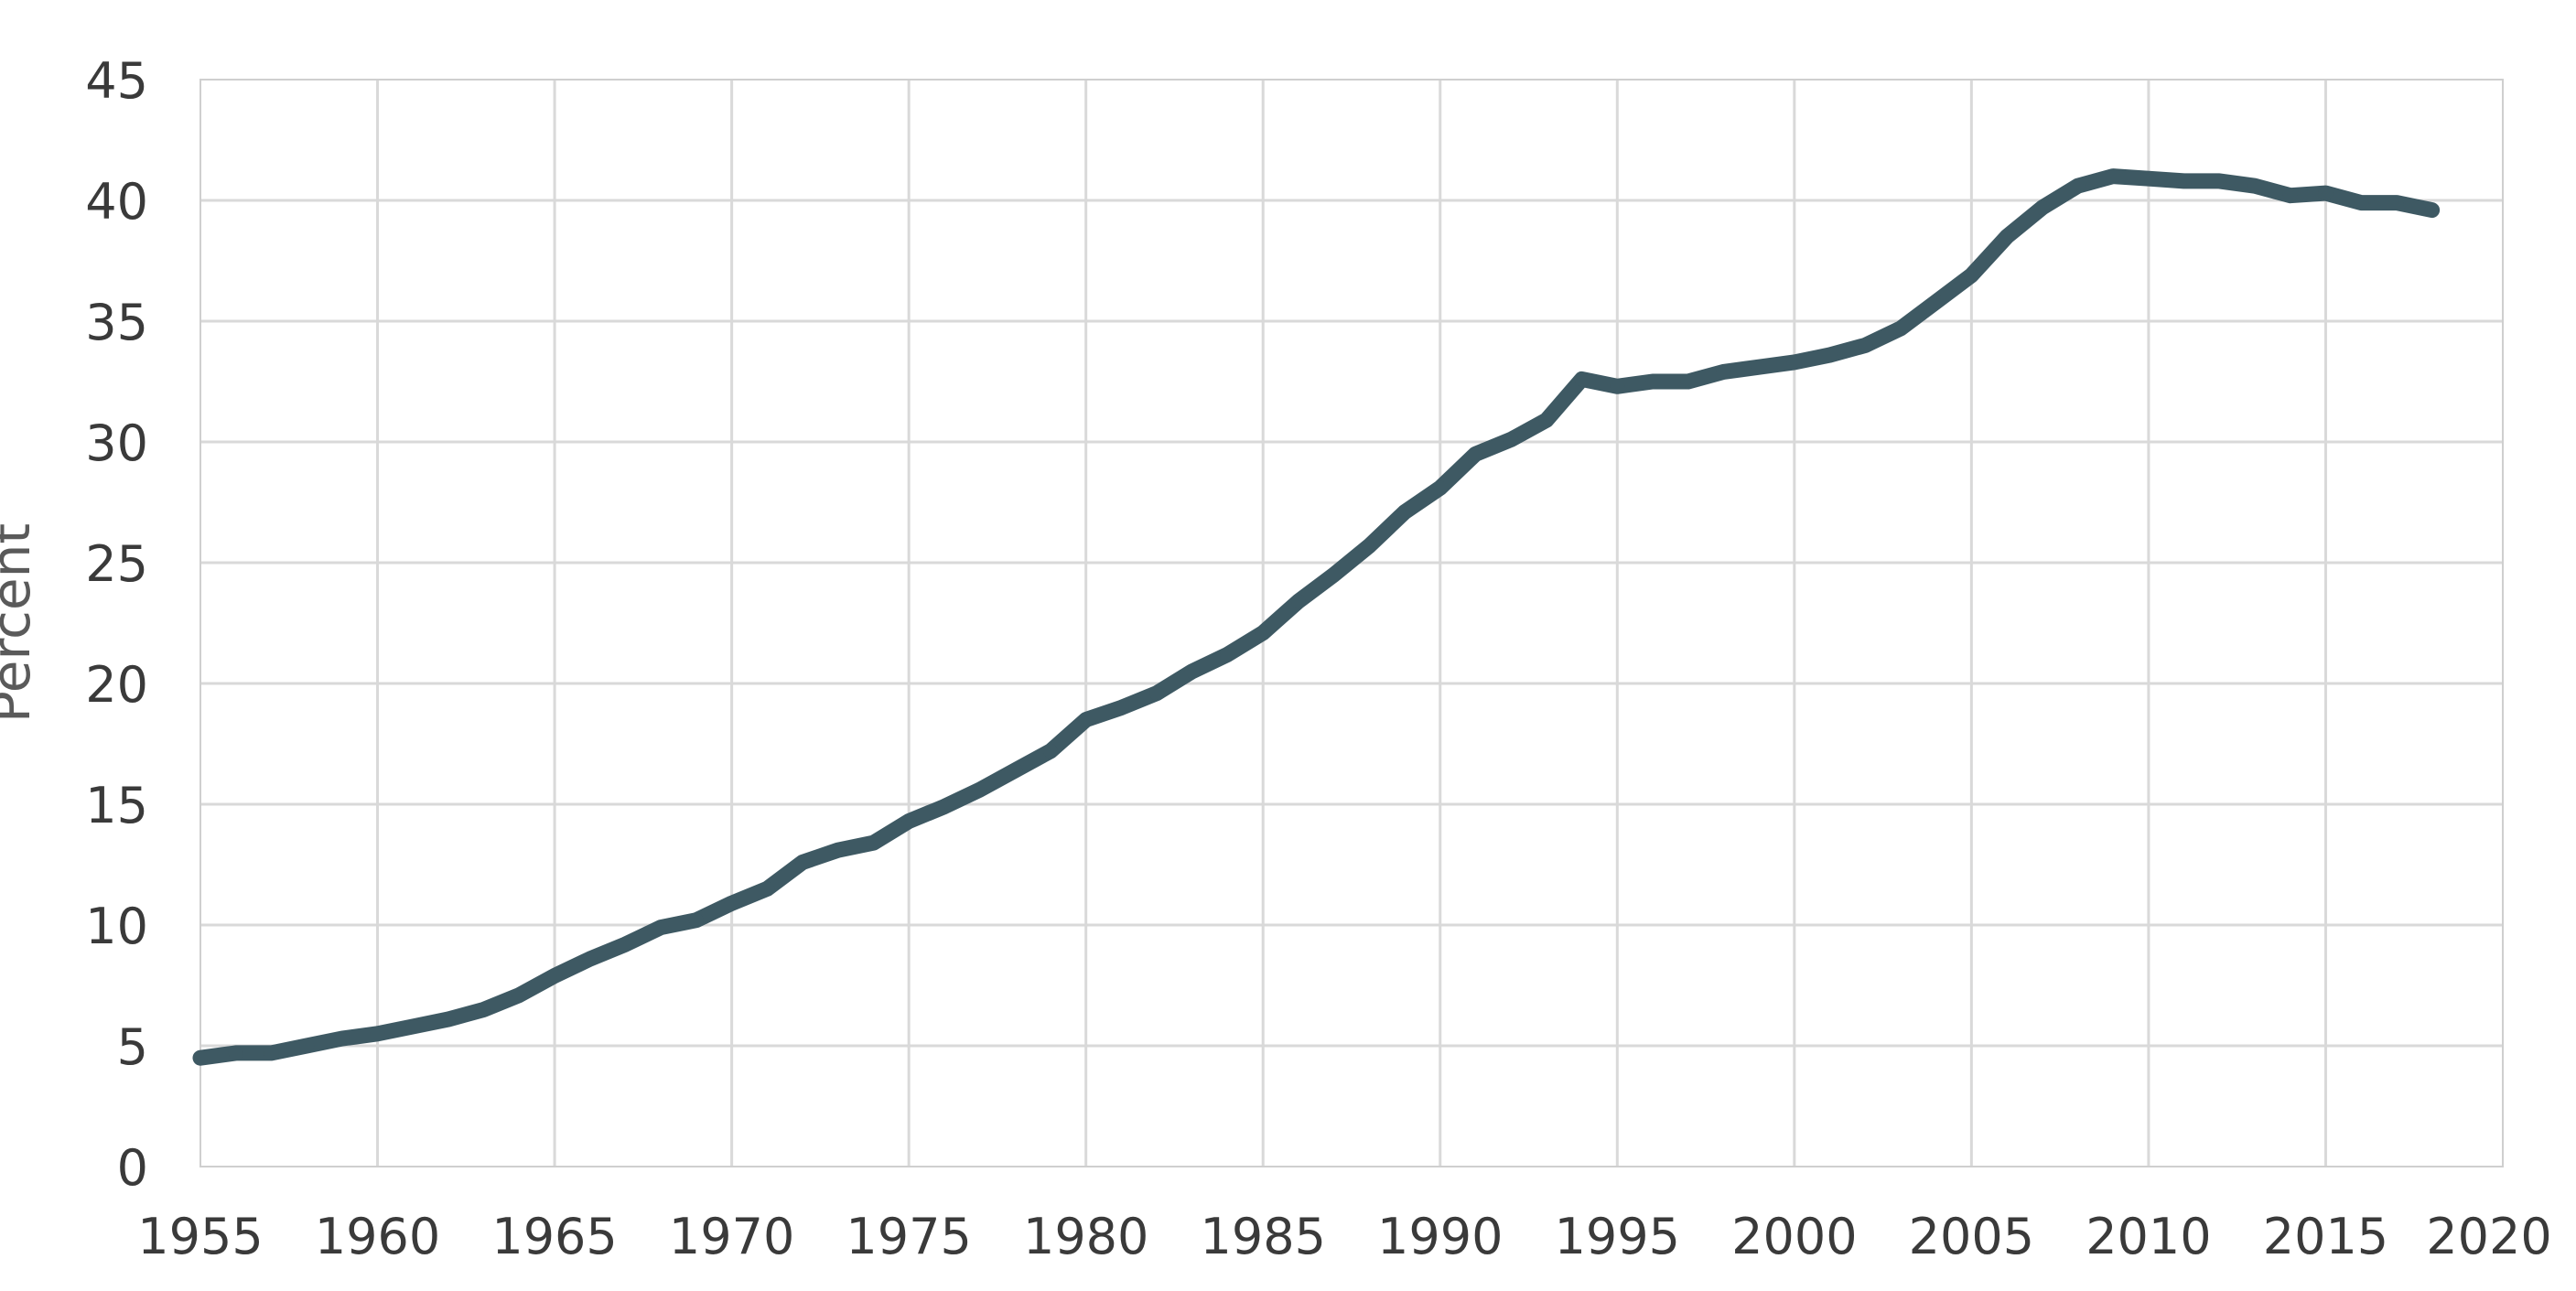 This screenshot has height=1291, width=2576. I want to click on y-axis-tick-labels: 0 5 10 15 20 25 30 35 40 45, so click(116, 624).